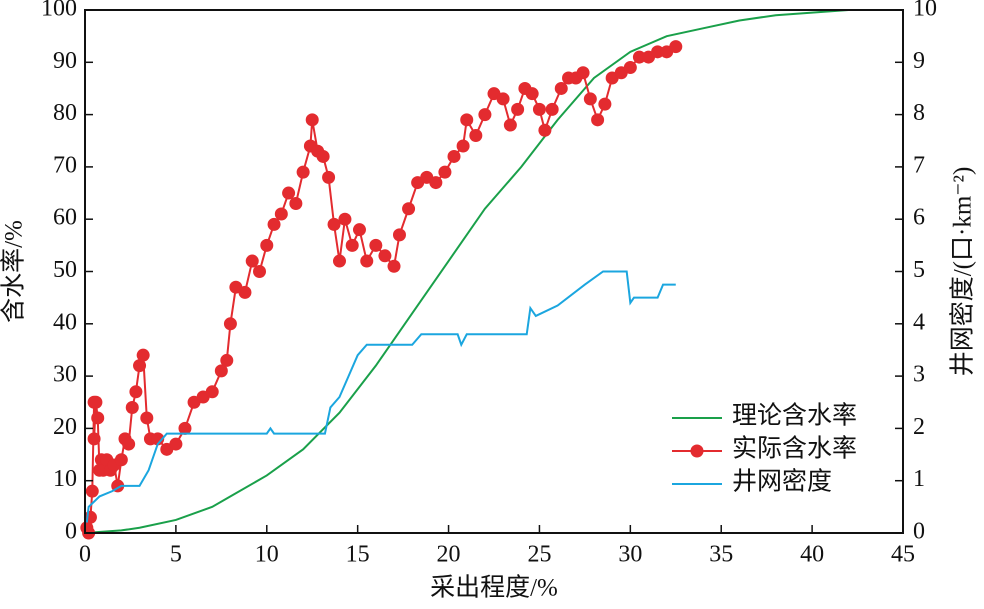 The width and height of the screenshot is (984, 609). What do you see at coordinates (539, 555) in the screenshot?
I see `x-tick-label: 25` at bounding box center [539, 555].